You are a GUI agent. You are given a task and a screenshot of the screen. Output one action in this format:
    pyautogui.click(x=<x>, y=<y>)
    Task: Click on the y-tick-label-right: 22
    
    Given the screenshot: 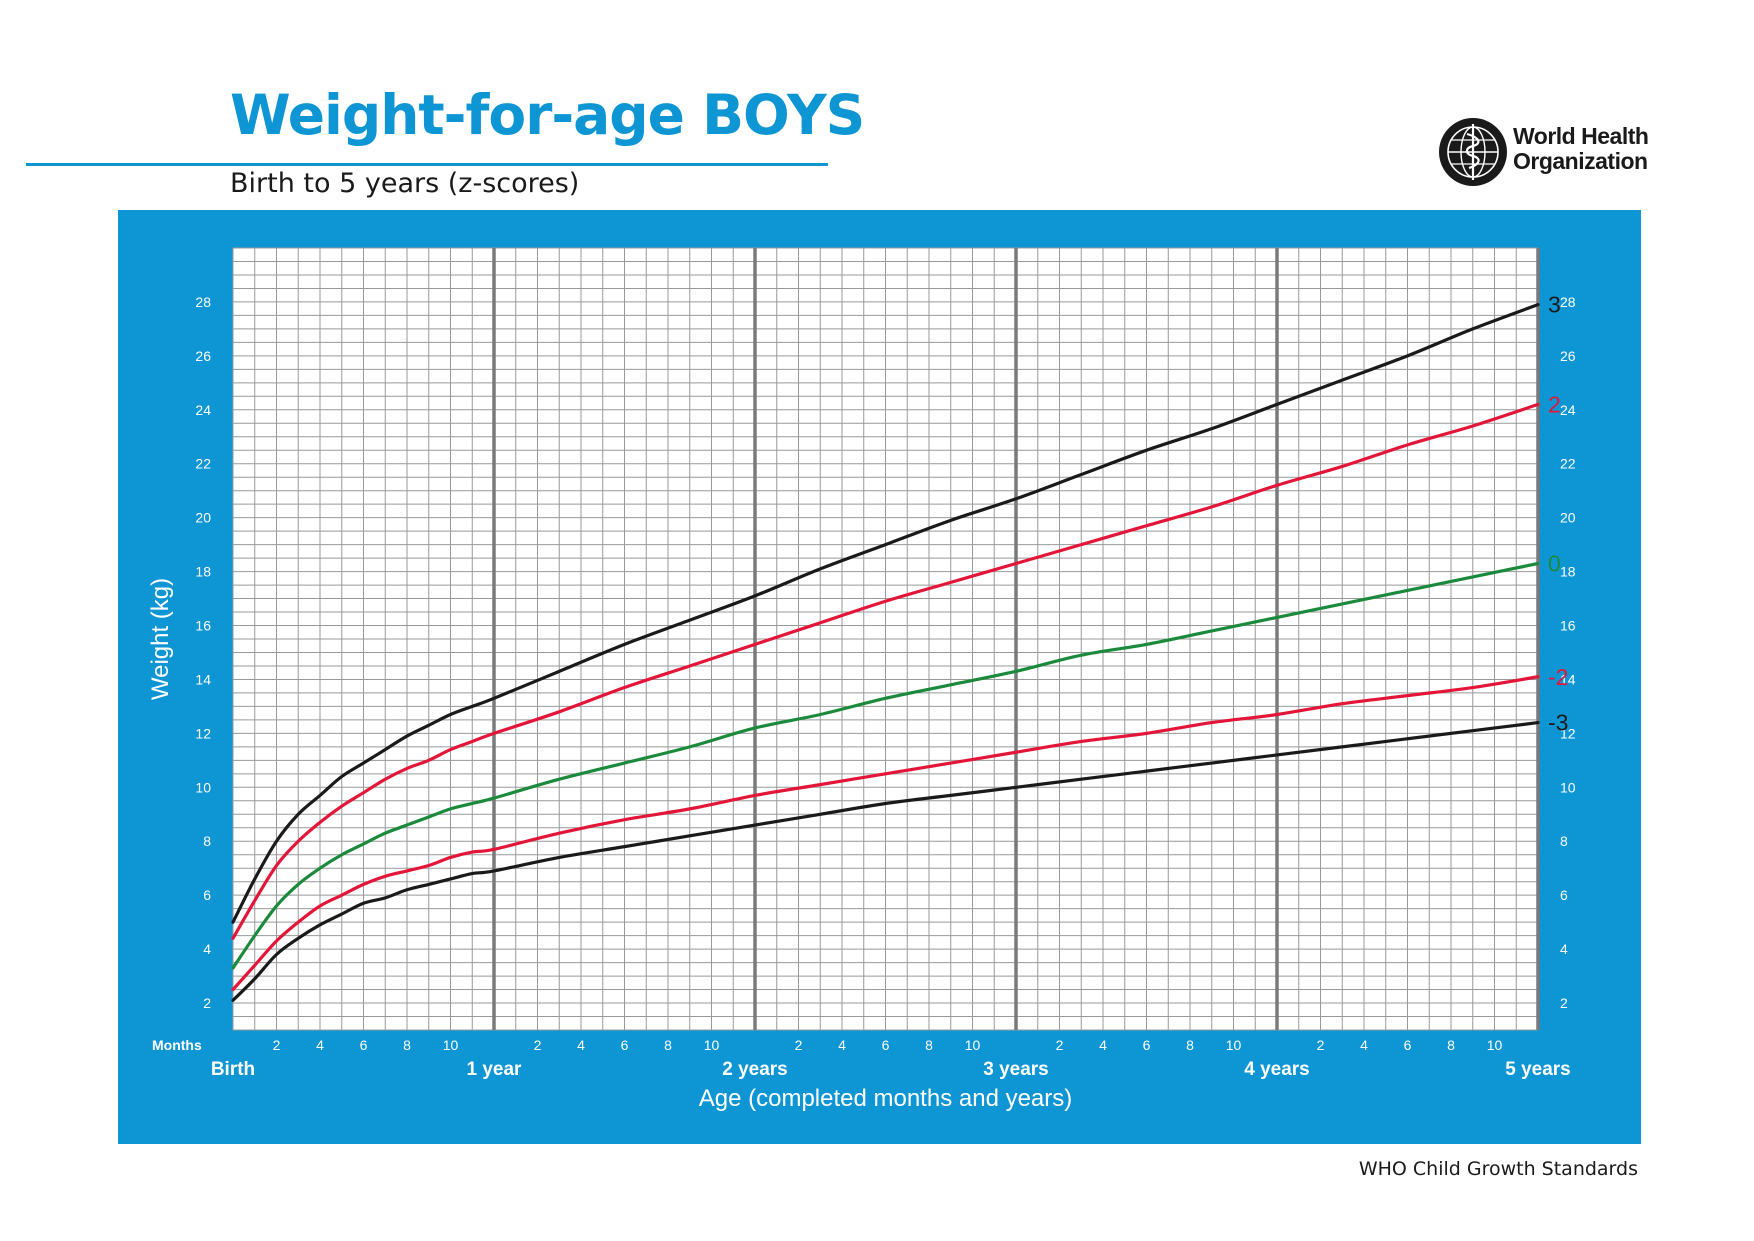 What is the action you would take?
    pyautogui.click(x=1568, y=464)
    